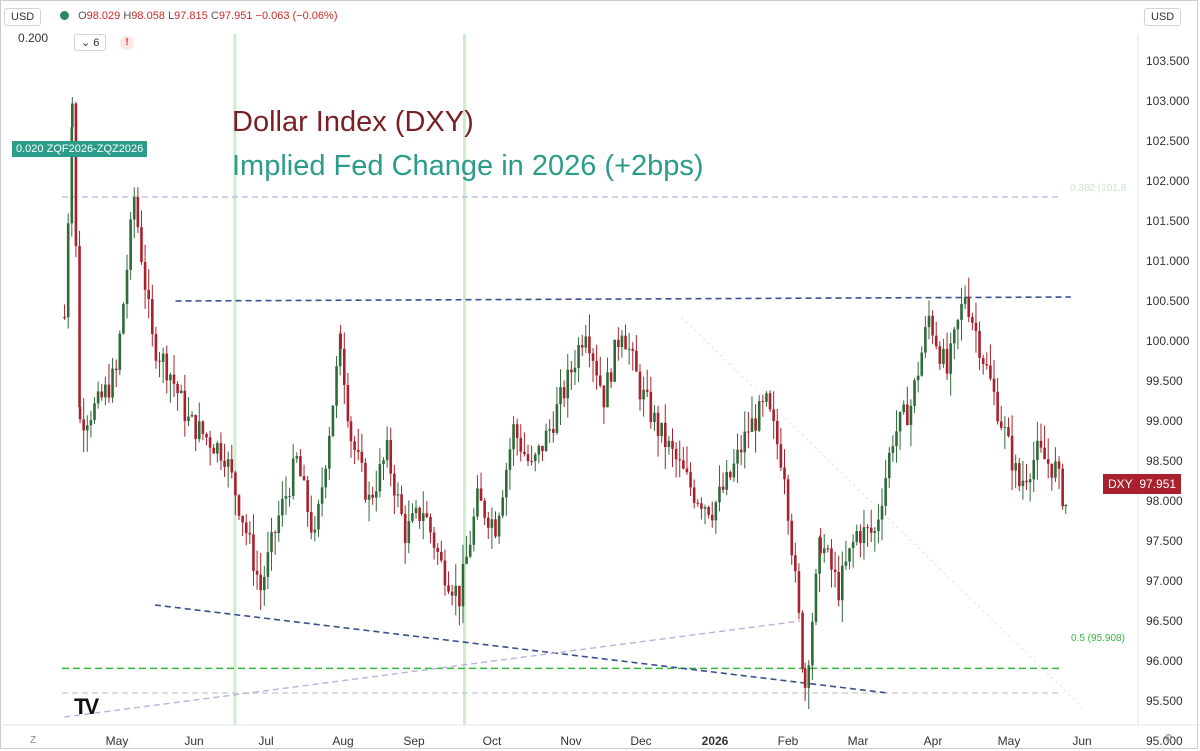  What do you see at coordinates (1168, 221) in the screenshot?
I see `right-axis-tick-label: 101.500` at bounding box center [1168, 221].